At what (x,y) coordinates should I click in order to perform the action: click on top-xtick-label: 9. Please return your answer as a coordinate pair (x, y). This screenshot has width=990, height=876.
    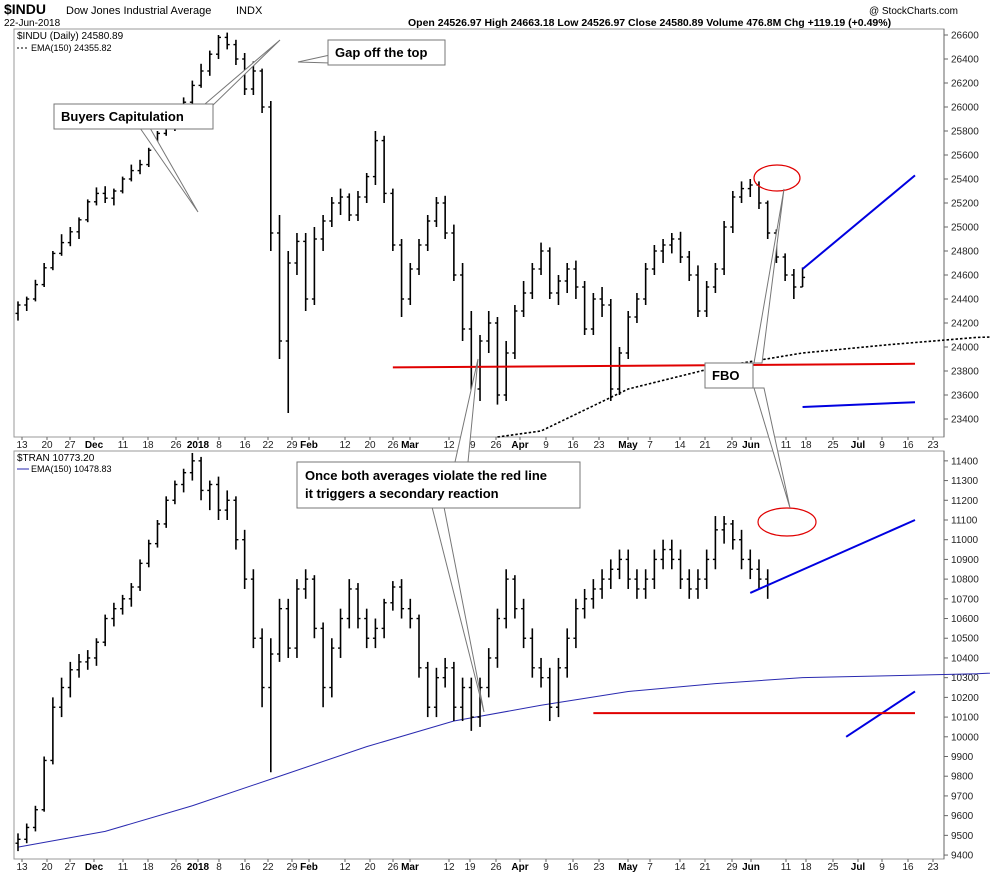
    Looking at the image, I should click on (882, 445).